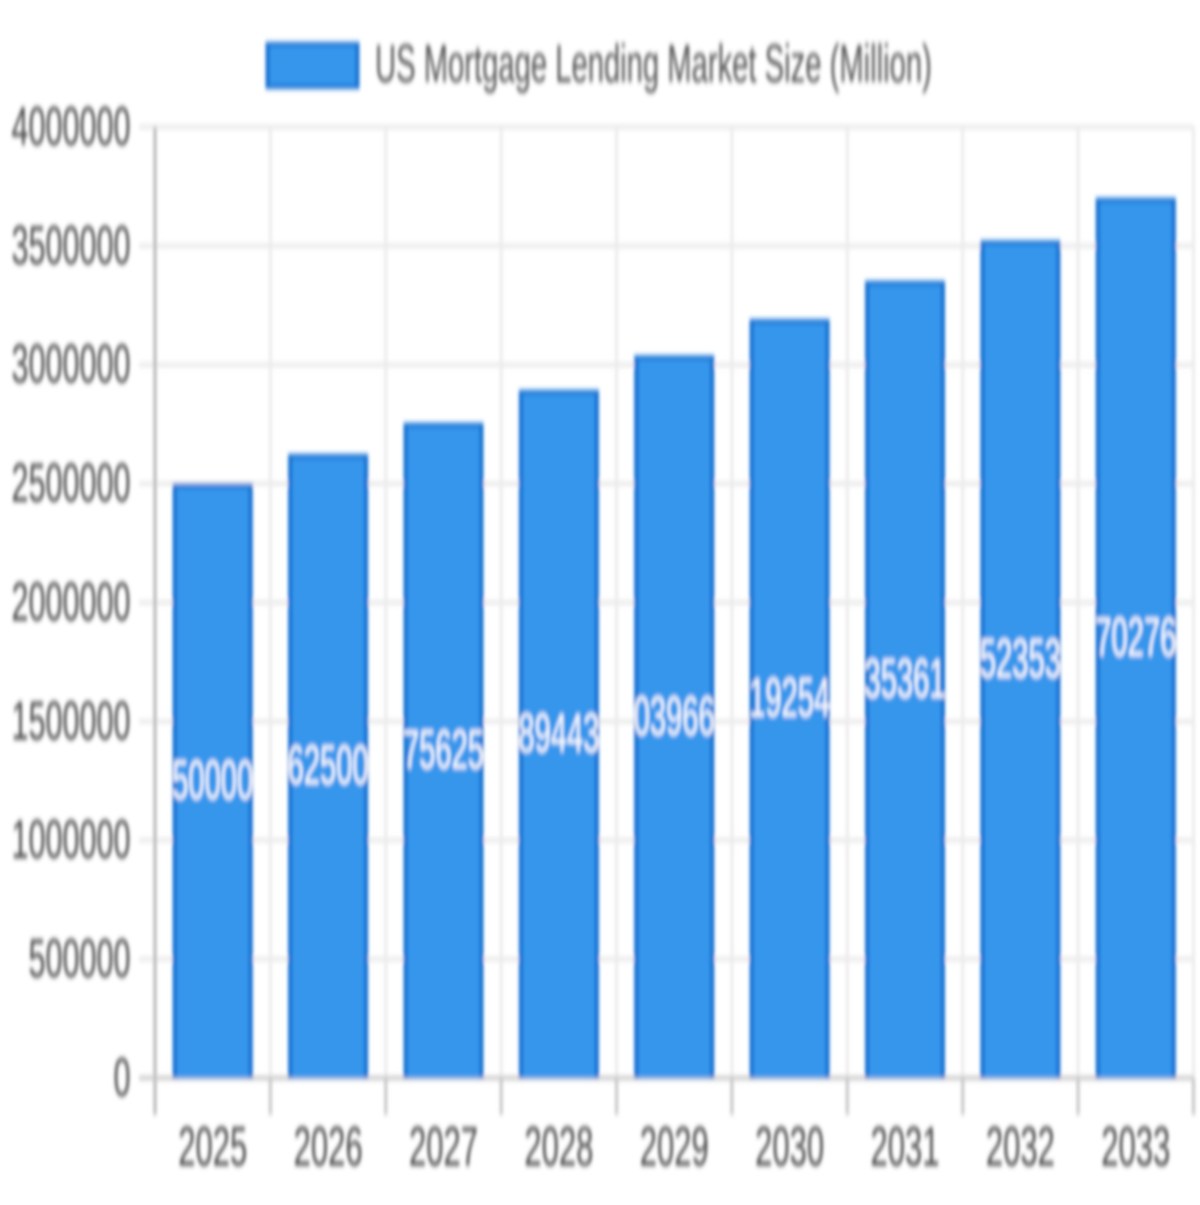 Image resolution: width=1200 pixels, height=1205 pixels. What do you see at coordinates (789, 1146) in the screenshot?
I see `svg-text: 2030` at bounding box center [789, 1146].